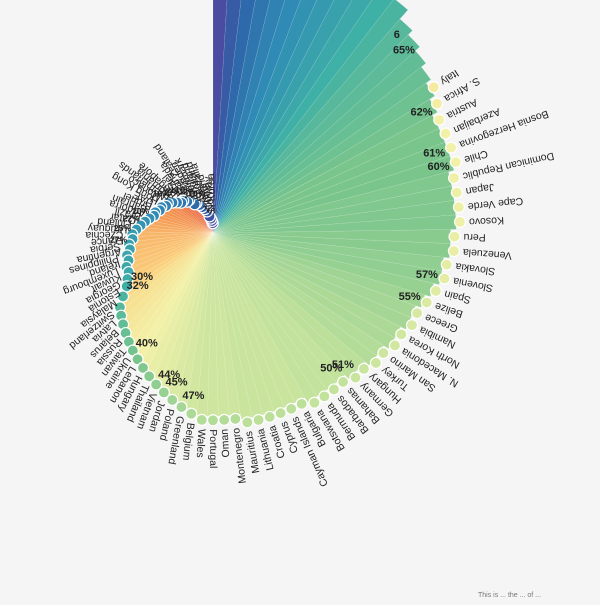 The height and width of the screenshot is (605, 600). I want to click on percent-label: 47%, so click(193, 396).